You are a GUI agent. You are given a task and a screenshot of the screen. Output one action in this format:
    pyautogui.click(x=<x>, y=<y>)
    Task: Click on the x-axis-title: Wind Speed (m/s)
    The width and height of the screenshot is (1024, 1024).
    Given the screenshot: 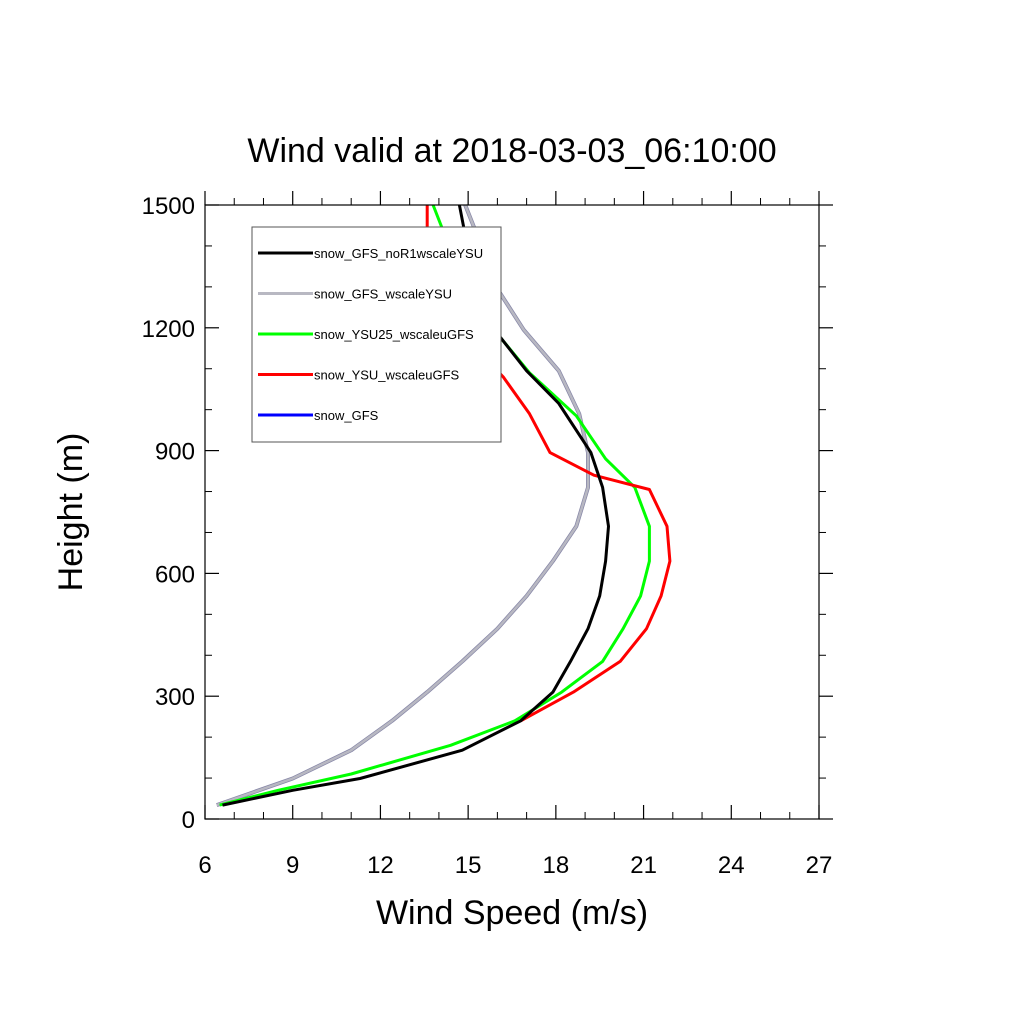 What is the action you would take?
    pyautogui.click(x=512, y=913)
    